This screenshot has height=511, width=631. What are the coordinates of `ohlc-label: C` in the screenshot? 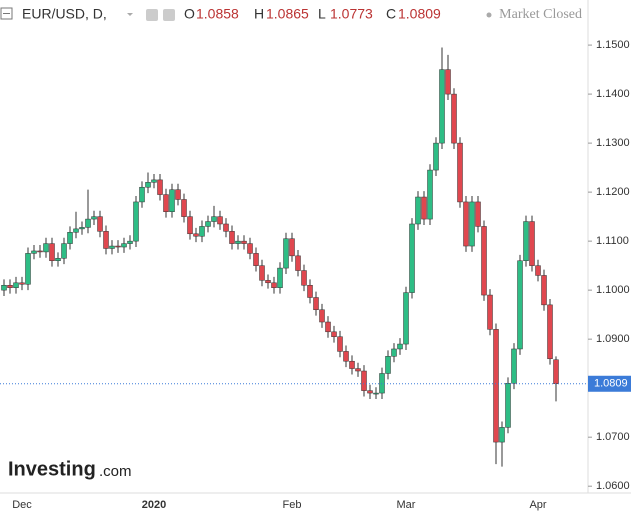 It's located at (391, 14).